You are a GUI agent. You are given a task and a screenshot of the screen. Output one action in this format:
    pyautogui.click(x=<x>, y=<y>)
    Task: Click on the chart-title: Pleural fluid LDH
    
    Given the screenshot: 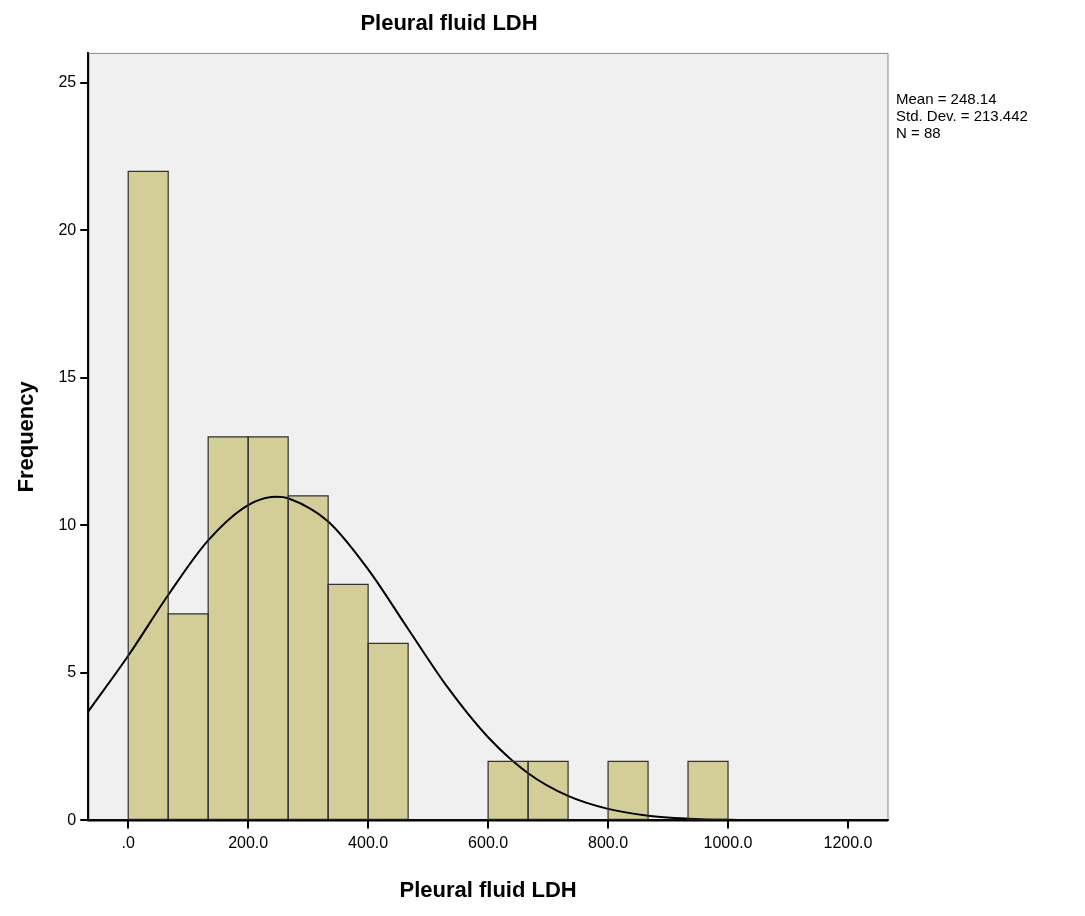 What is the action you would take?
    pyautogui.click(x=449, y=23)
    